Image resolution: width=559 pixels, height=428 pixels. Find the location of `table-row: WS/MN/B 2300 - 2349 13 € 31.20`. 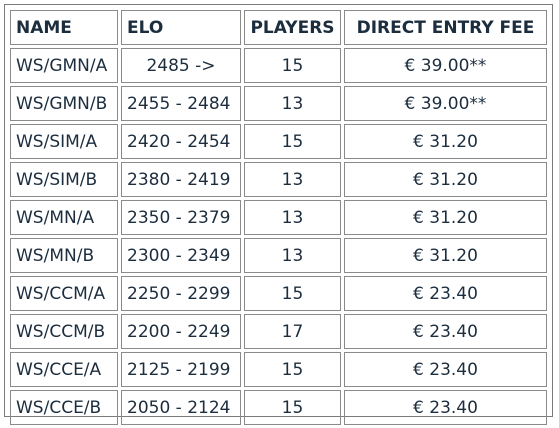

table-row: WS/MN/B 2300 - 2349 13 € 31.20 is located at coordinates (278, 255).